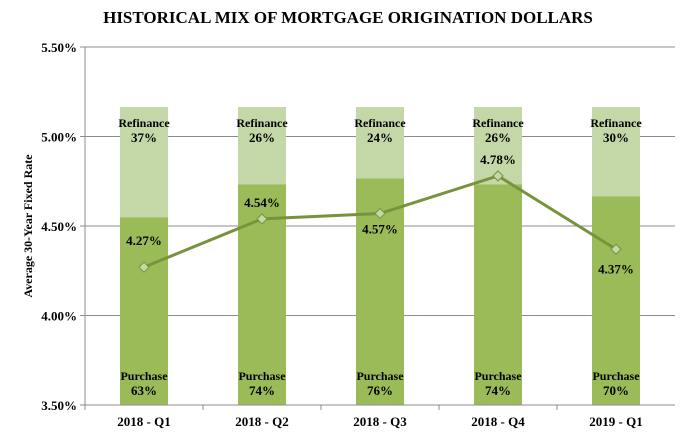  What do you see at coordinates (616, 268) in the screenshot?
I see `rate-label: 4.37%` at bounding box center [616, 268].